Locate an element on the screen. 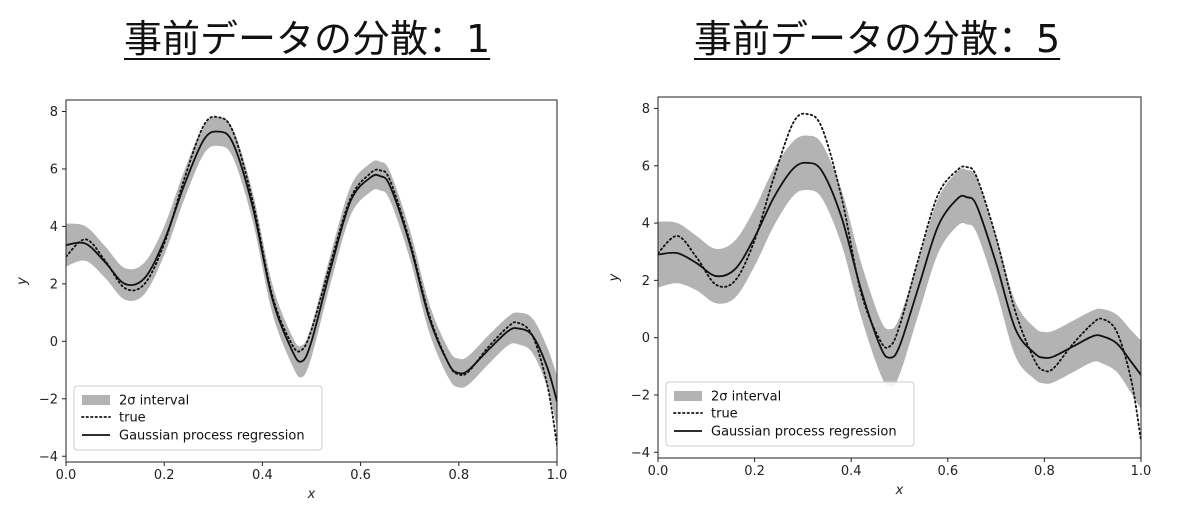  chart0-xtick-label: 0.8 is located at coordinates (458, 475).